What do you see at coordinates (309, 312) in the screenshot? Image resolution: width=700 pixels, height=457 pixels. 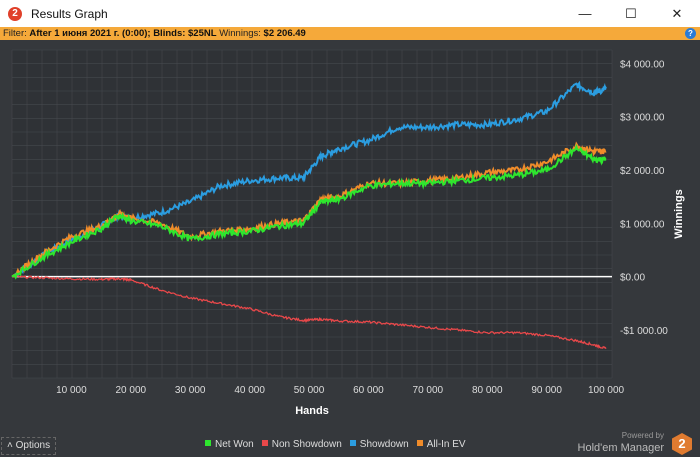 I see `series-line-non-showdown` at bounding box center [309, 312].